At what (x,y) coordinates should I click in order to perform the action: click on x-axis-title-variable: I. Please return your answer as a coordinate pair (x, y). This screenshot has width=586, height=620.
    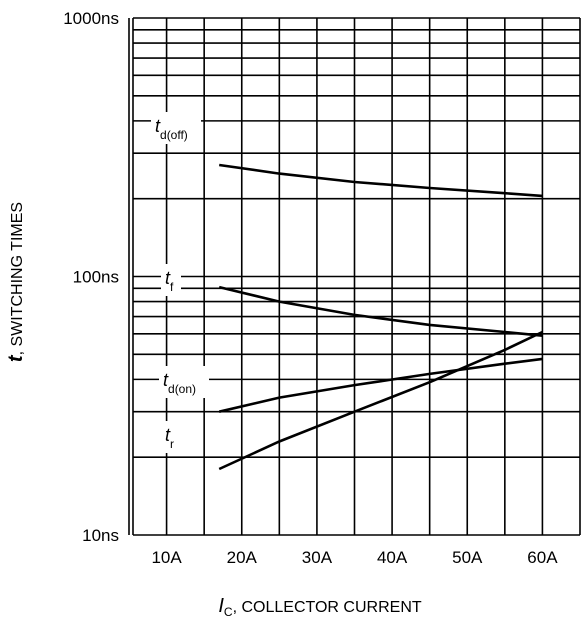
    Looking at the image, I should click on (221, 606).